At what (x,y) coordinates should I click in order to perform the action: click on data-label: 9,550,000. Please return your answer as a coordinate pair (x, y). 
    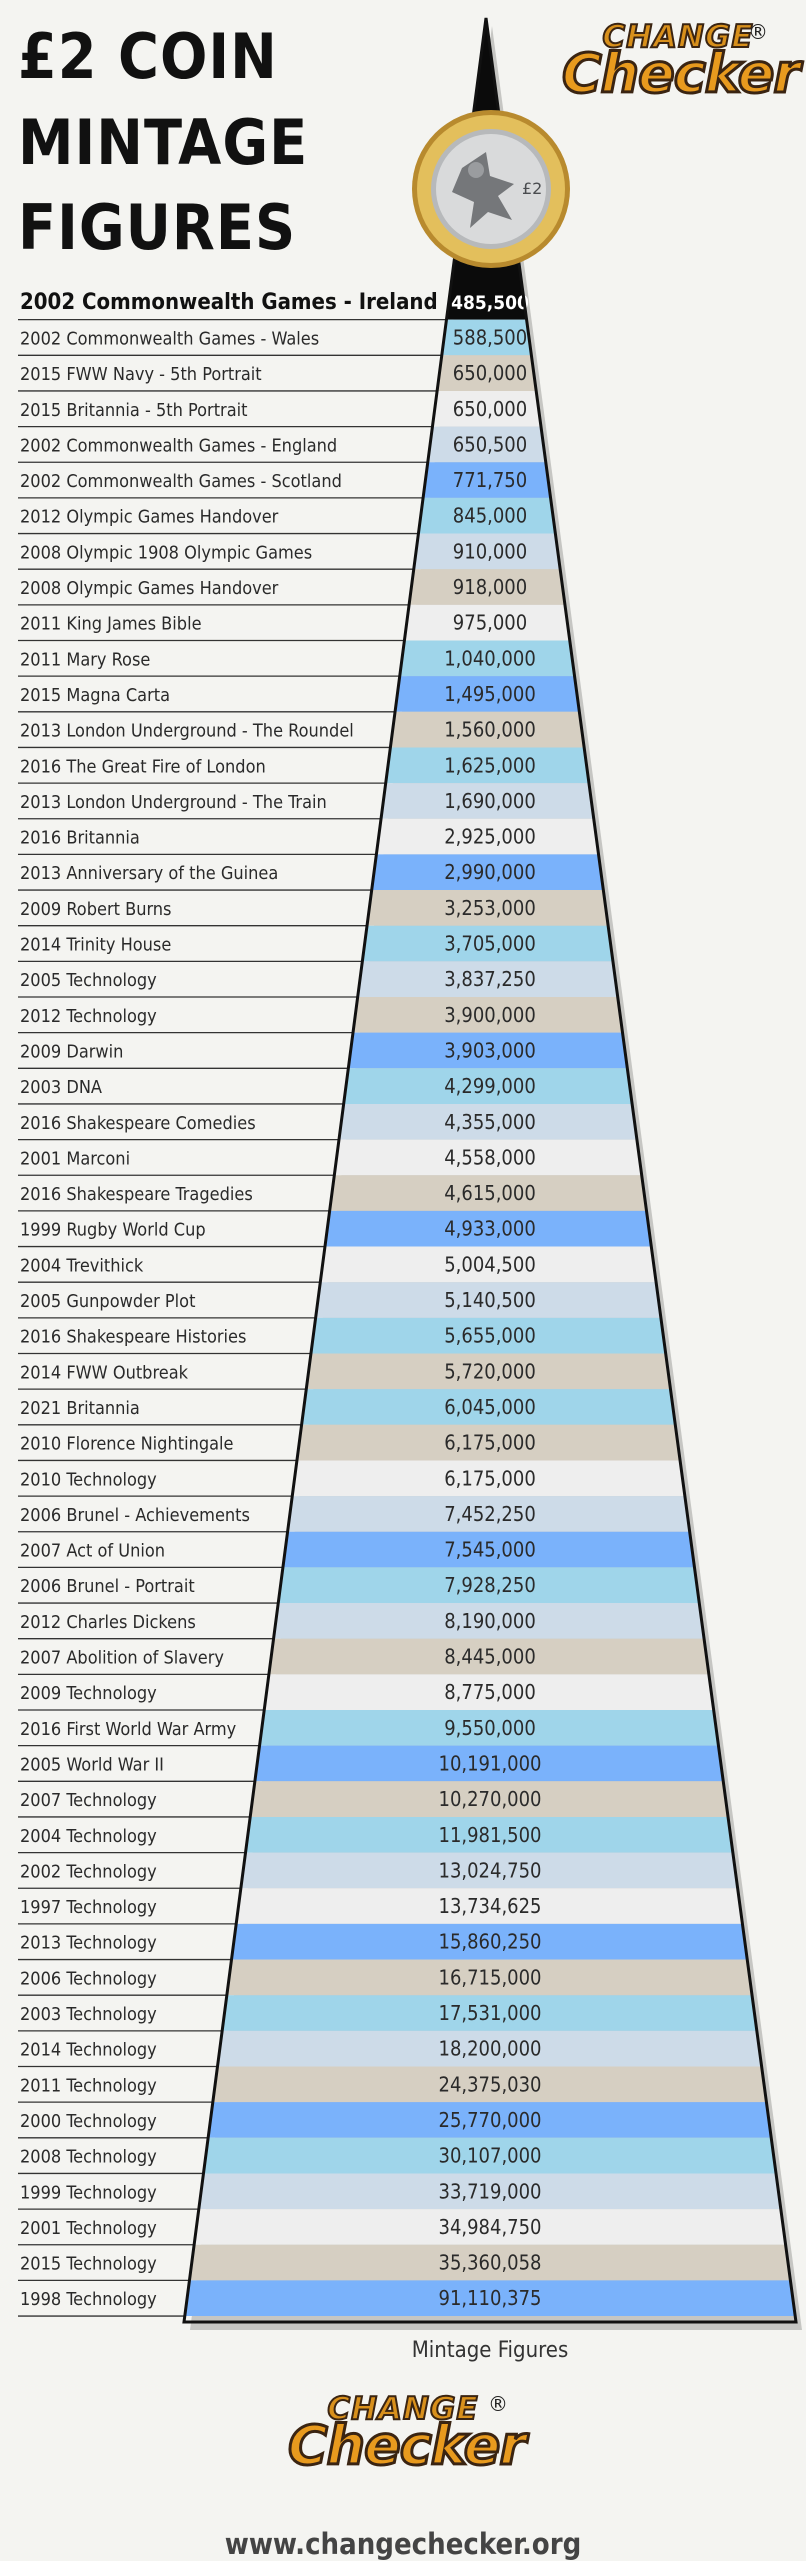
    Looking at the image, I should click on (490, 1728).